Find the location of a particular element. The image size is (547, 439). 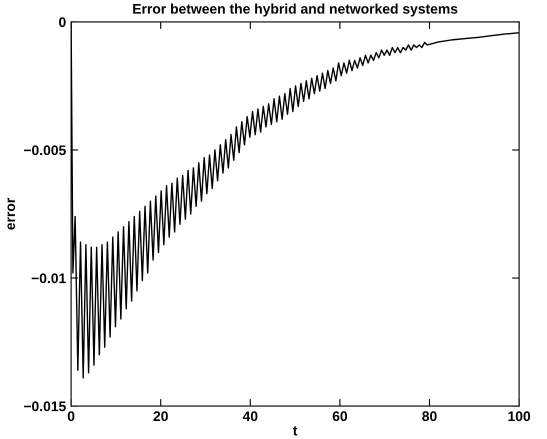

chart-title: Error between the hybrid and networked systems is located at coordinates (295, 10).